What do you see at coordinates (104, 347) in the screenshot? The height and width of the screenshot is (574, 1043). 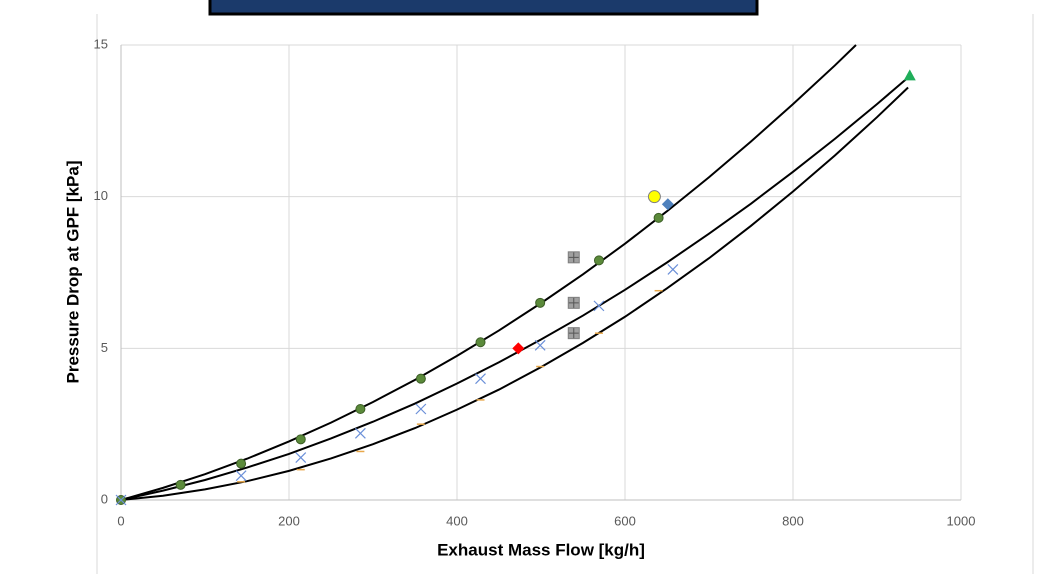 I see `y-tick-label: 5` at bounding box center [104, 347].